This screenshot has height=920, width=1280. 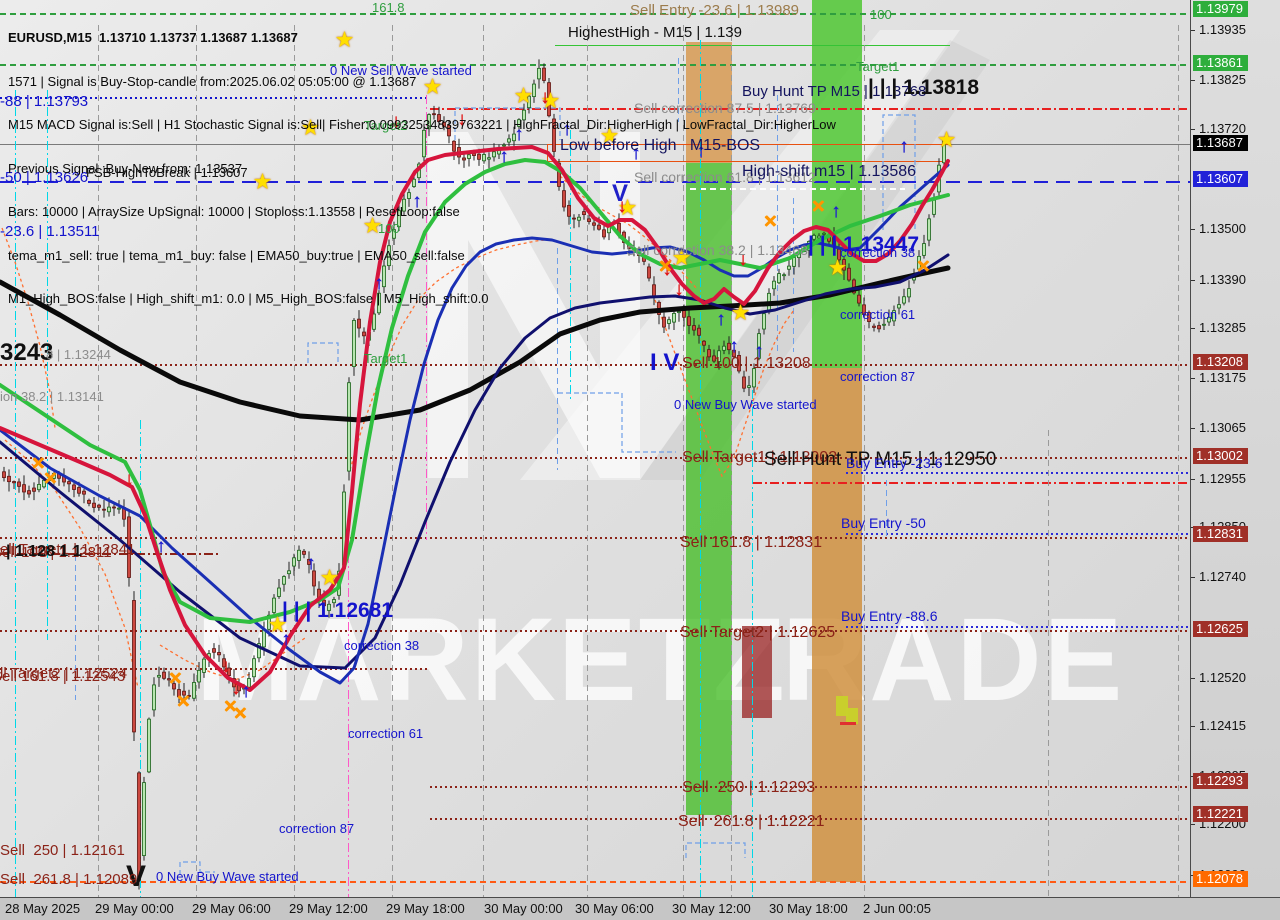 I want to click on watermark-red-bar-icon, so click(x=757, y=672).